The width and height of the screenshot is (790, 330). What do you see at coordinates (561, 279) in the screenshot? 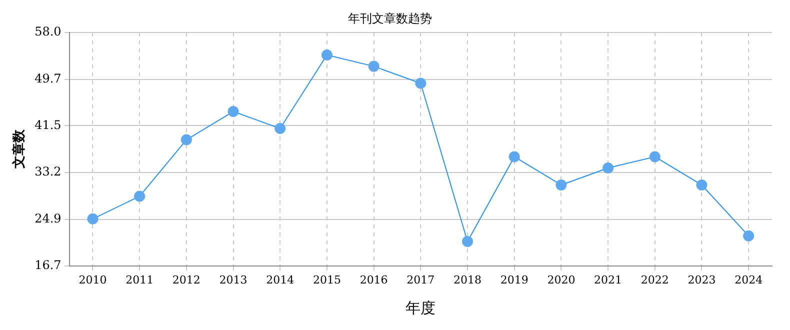
I see `x-tick-label: 2020` at bounding box center [561, 279].